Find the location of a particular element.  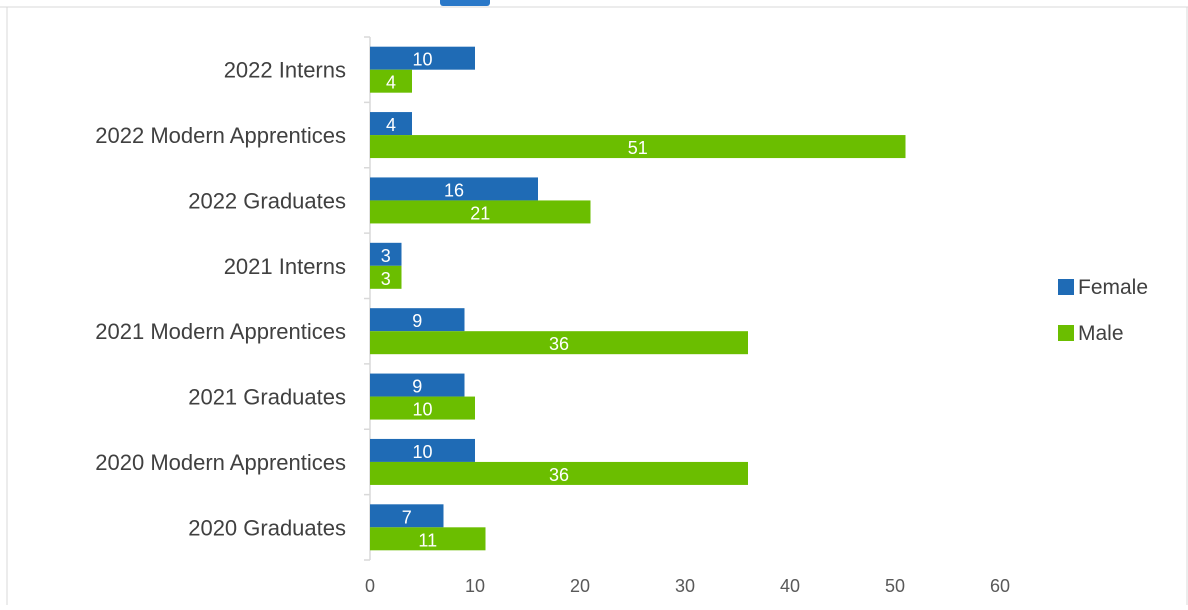

data-label-female: 3 is located at coordinates (386, 256).